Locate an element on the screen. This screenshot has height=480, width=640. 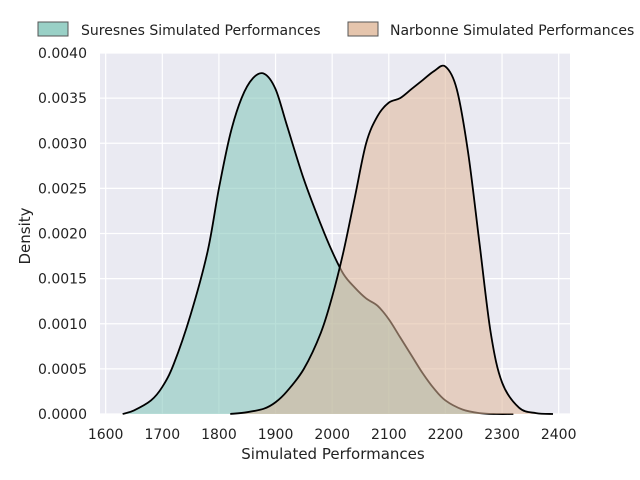
y-tick-label: 0.0035 is located at coordinates (62, 99).